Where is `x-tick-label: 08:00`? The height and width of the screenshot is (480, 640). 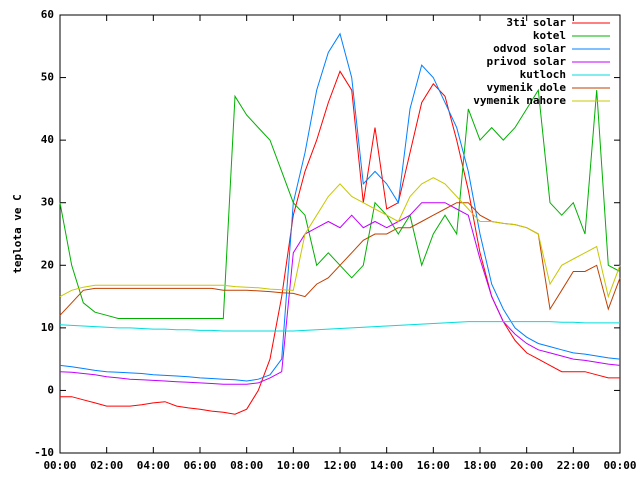 x-tick-label: 08:00 is located at coordinates (246, 465).